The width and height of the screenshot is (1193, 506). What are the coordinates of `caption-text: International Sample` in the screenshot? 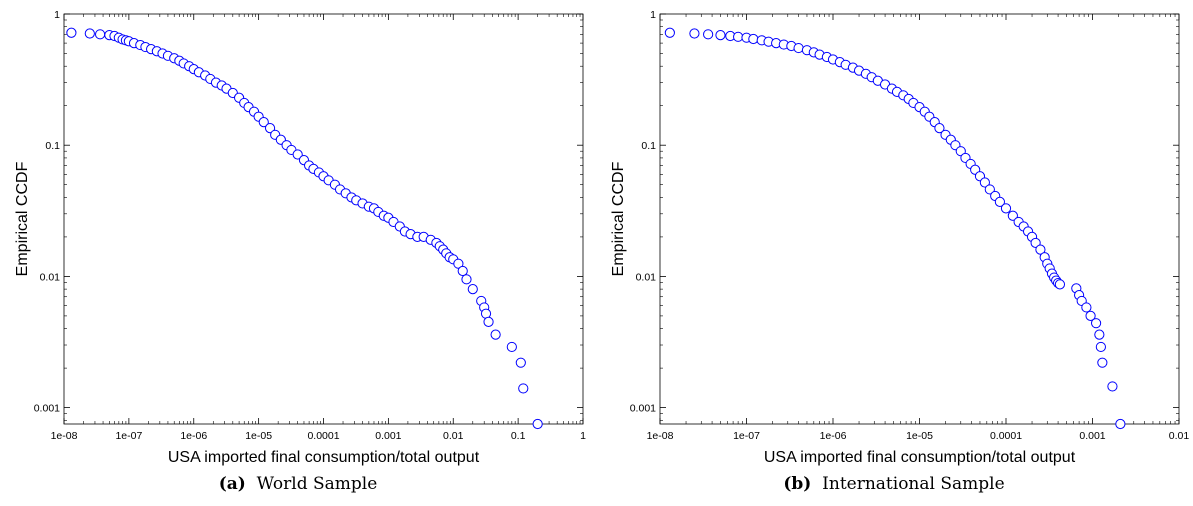 It's located at (913, 484).